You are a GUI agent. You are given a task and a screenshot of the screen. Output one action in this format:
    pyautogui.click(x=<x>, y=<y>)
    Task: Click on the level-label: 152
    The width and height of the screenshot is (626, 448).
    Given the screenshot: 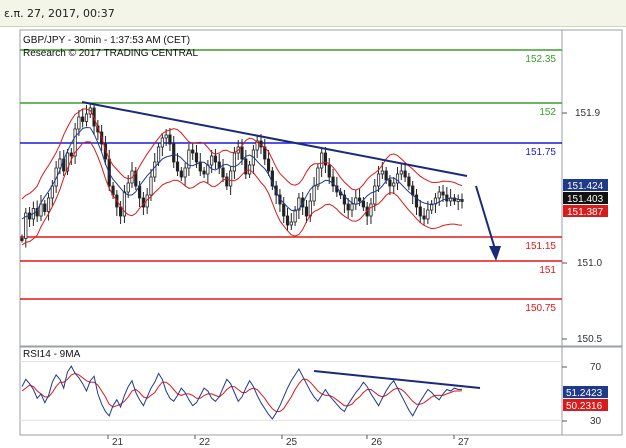 What is the action you would take?
    pyautogui.click(x=547, y=112)
    